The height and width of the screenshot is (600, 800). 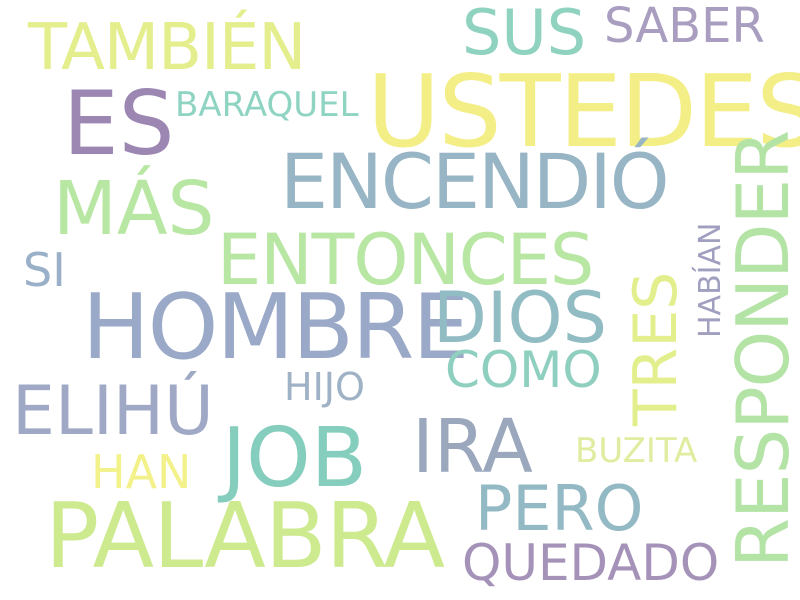 I want to click on word-si: SI, so click(x=44, y=270).